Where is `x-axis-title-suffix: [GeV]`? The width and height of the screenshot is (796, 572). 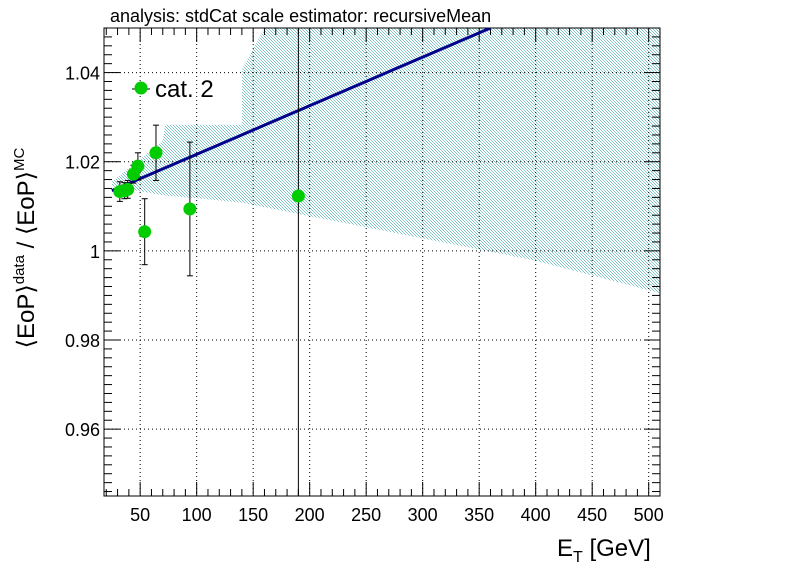
x-axis-title-suffix: [GeV] is located at coordinates (617, 548).